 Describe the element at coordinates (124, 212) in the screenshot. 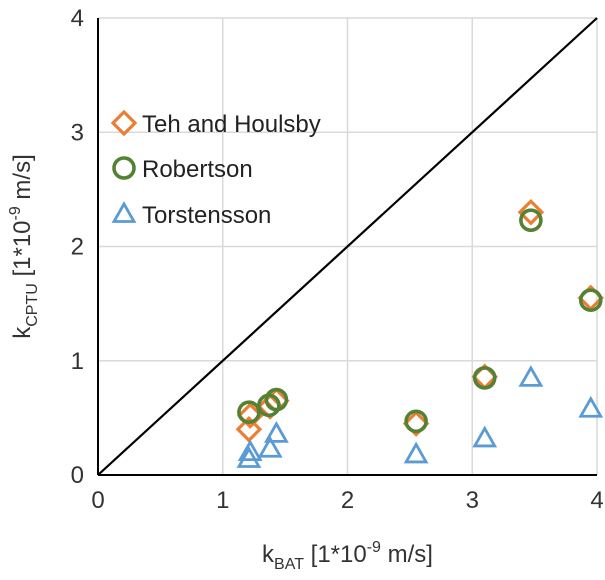

I see `legend-triangle-icon` at that location.